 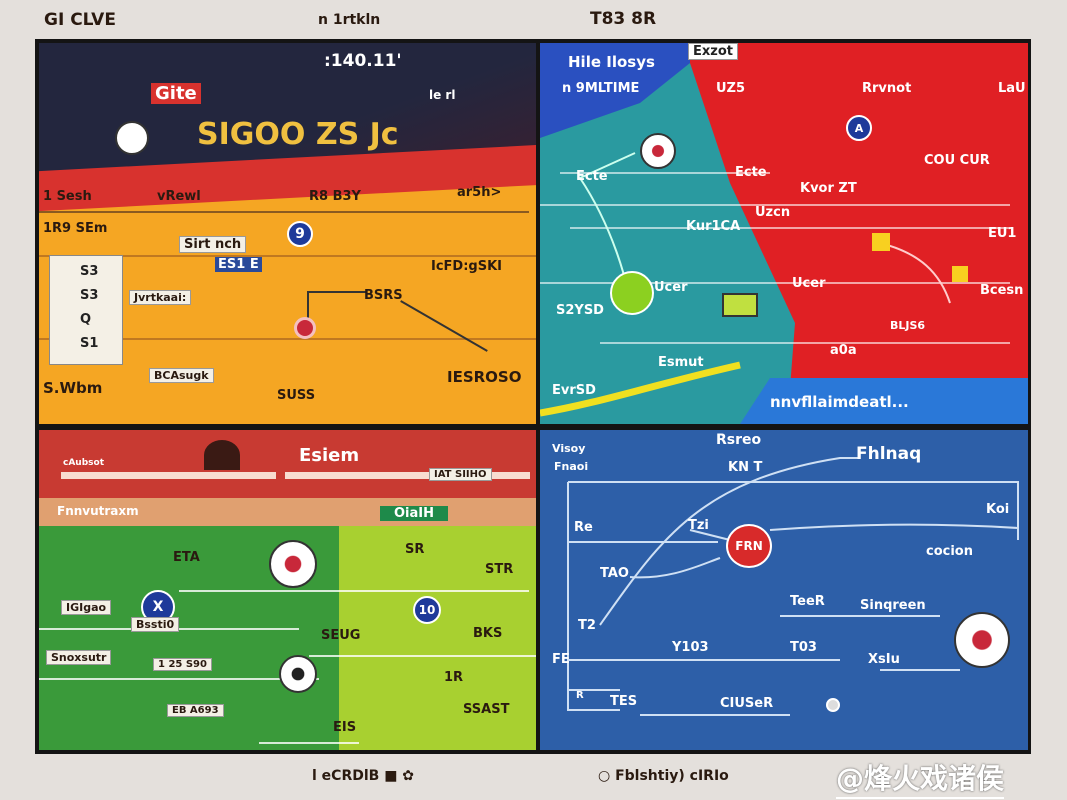 I want to click on label: TES, so click(x=624, y=701).